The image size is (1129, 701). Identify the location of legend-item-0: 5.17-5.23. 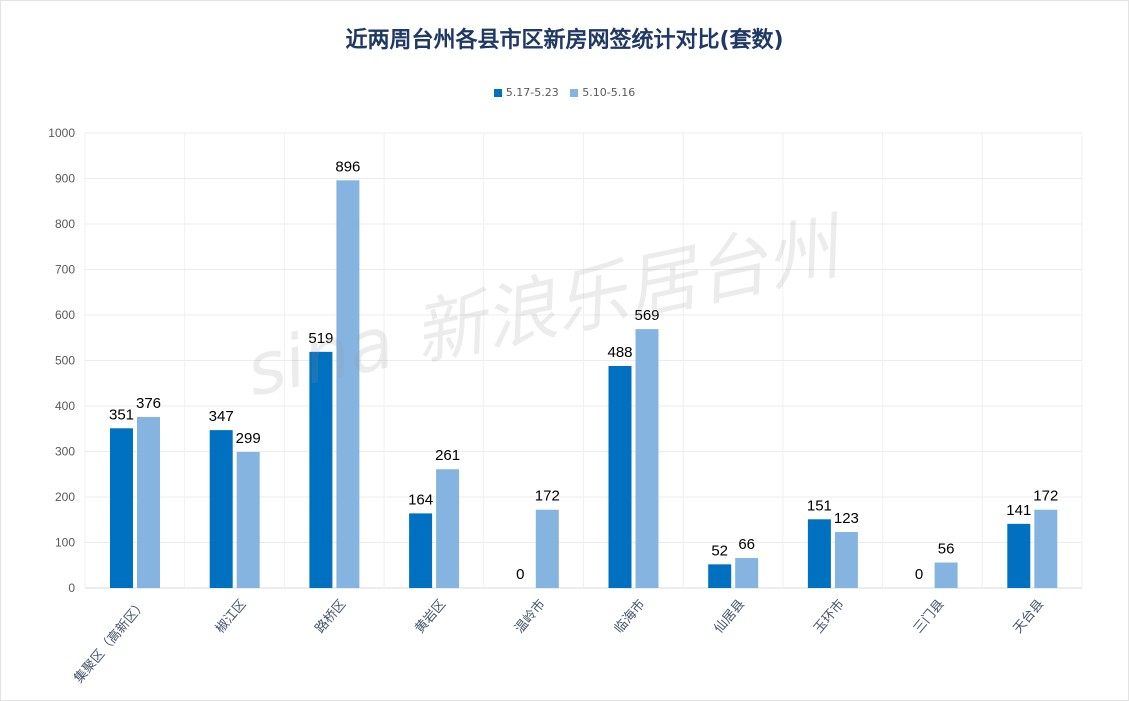
(526, 92).